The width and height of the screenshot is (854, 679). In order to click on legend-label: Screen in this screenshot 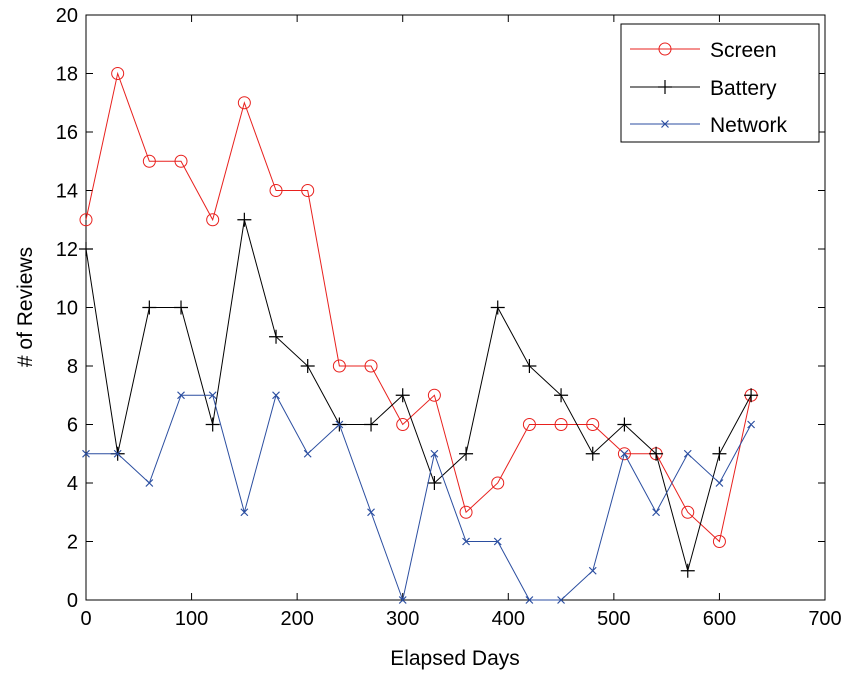, I will do `click(743, 50)`.